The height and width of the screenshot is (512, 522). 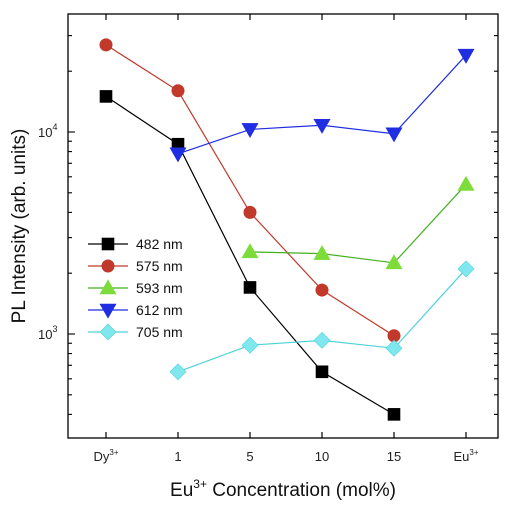 I want to click on legend: 482 nm 575 nm 593 nm 612 nm 705 nm, so click(x=135, y=288).